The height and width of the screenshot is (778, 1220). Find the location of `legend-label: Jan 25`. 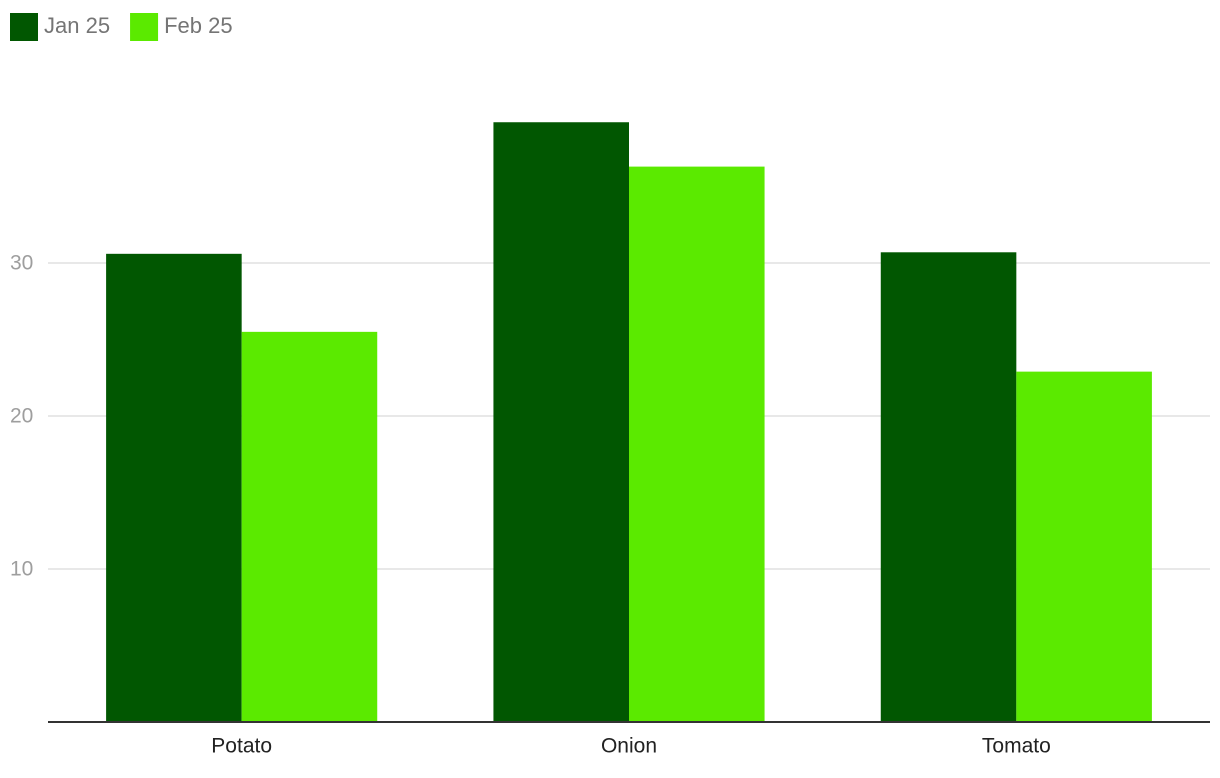

legend-label: Jan 25 is located at coordinates (77, 25).